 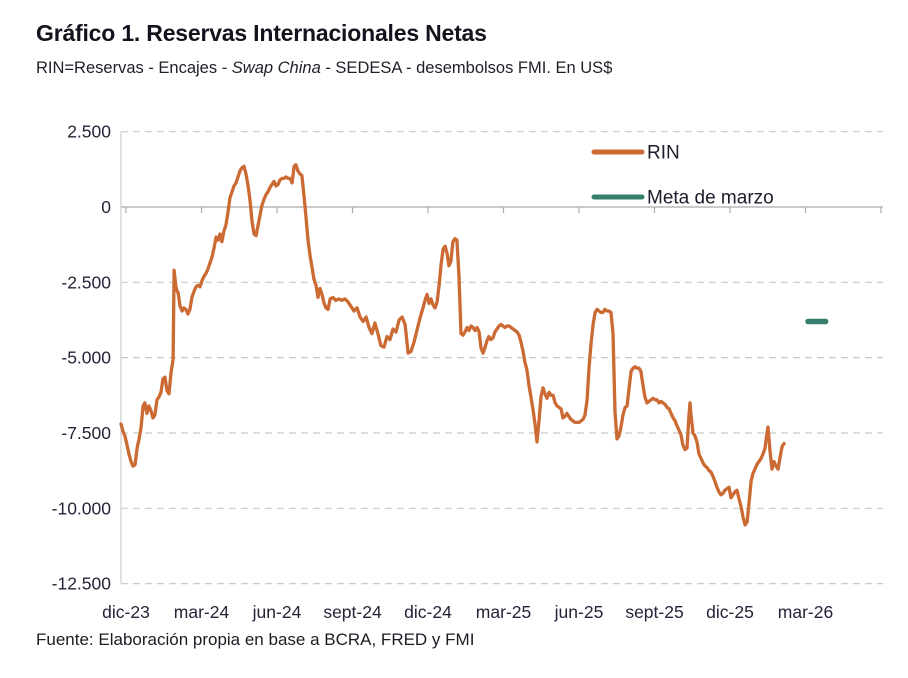 What do you see at coordinates (86, 282) in the screenshot?
I see `y-axis-label: -2.500` at bounding box center [86, 282].